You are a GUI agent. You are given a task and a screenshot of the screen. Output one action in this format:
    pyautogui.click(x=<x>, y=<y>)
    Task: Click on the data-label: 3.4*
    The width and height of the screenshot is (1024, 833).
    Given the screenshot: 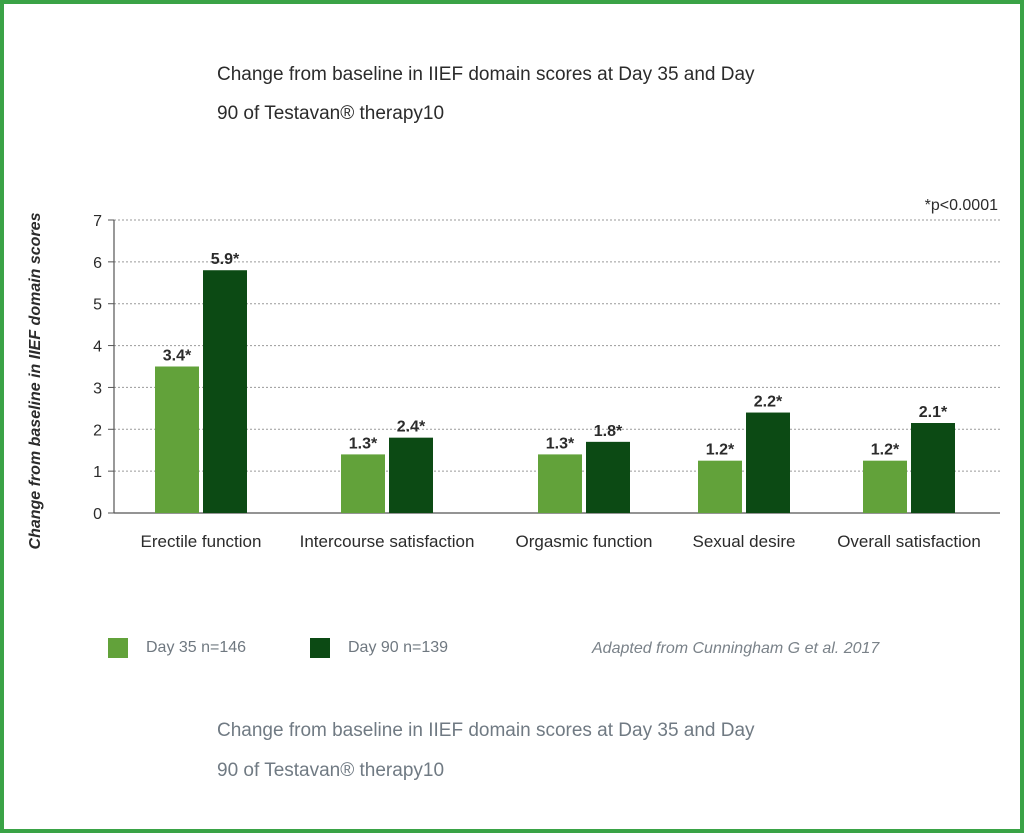 What is the action you would take?
    pyautogui.click(x=177, y=356)
    